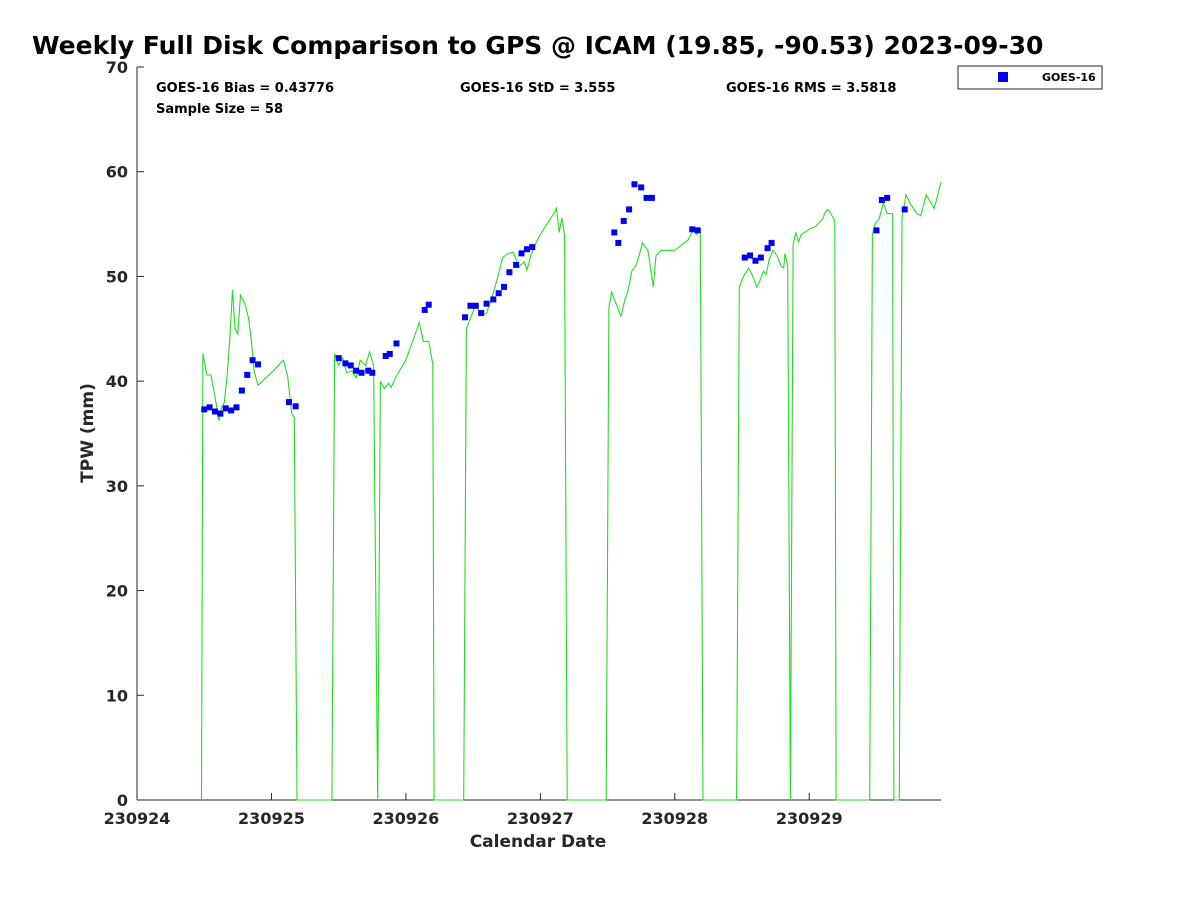 This screenshot has height=900, width=1200. Describe the element at coordinates (117, 381) in the screenshot. I see `y-tick-label: 40` at that location.